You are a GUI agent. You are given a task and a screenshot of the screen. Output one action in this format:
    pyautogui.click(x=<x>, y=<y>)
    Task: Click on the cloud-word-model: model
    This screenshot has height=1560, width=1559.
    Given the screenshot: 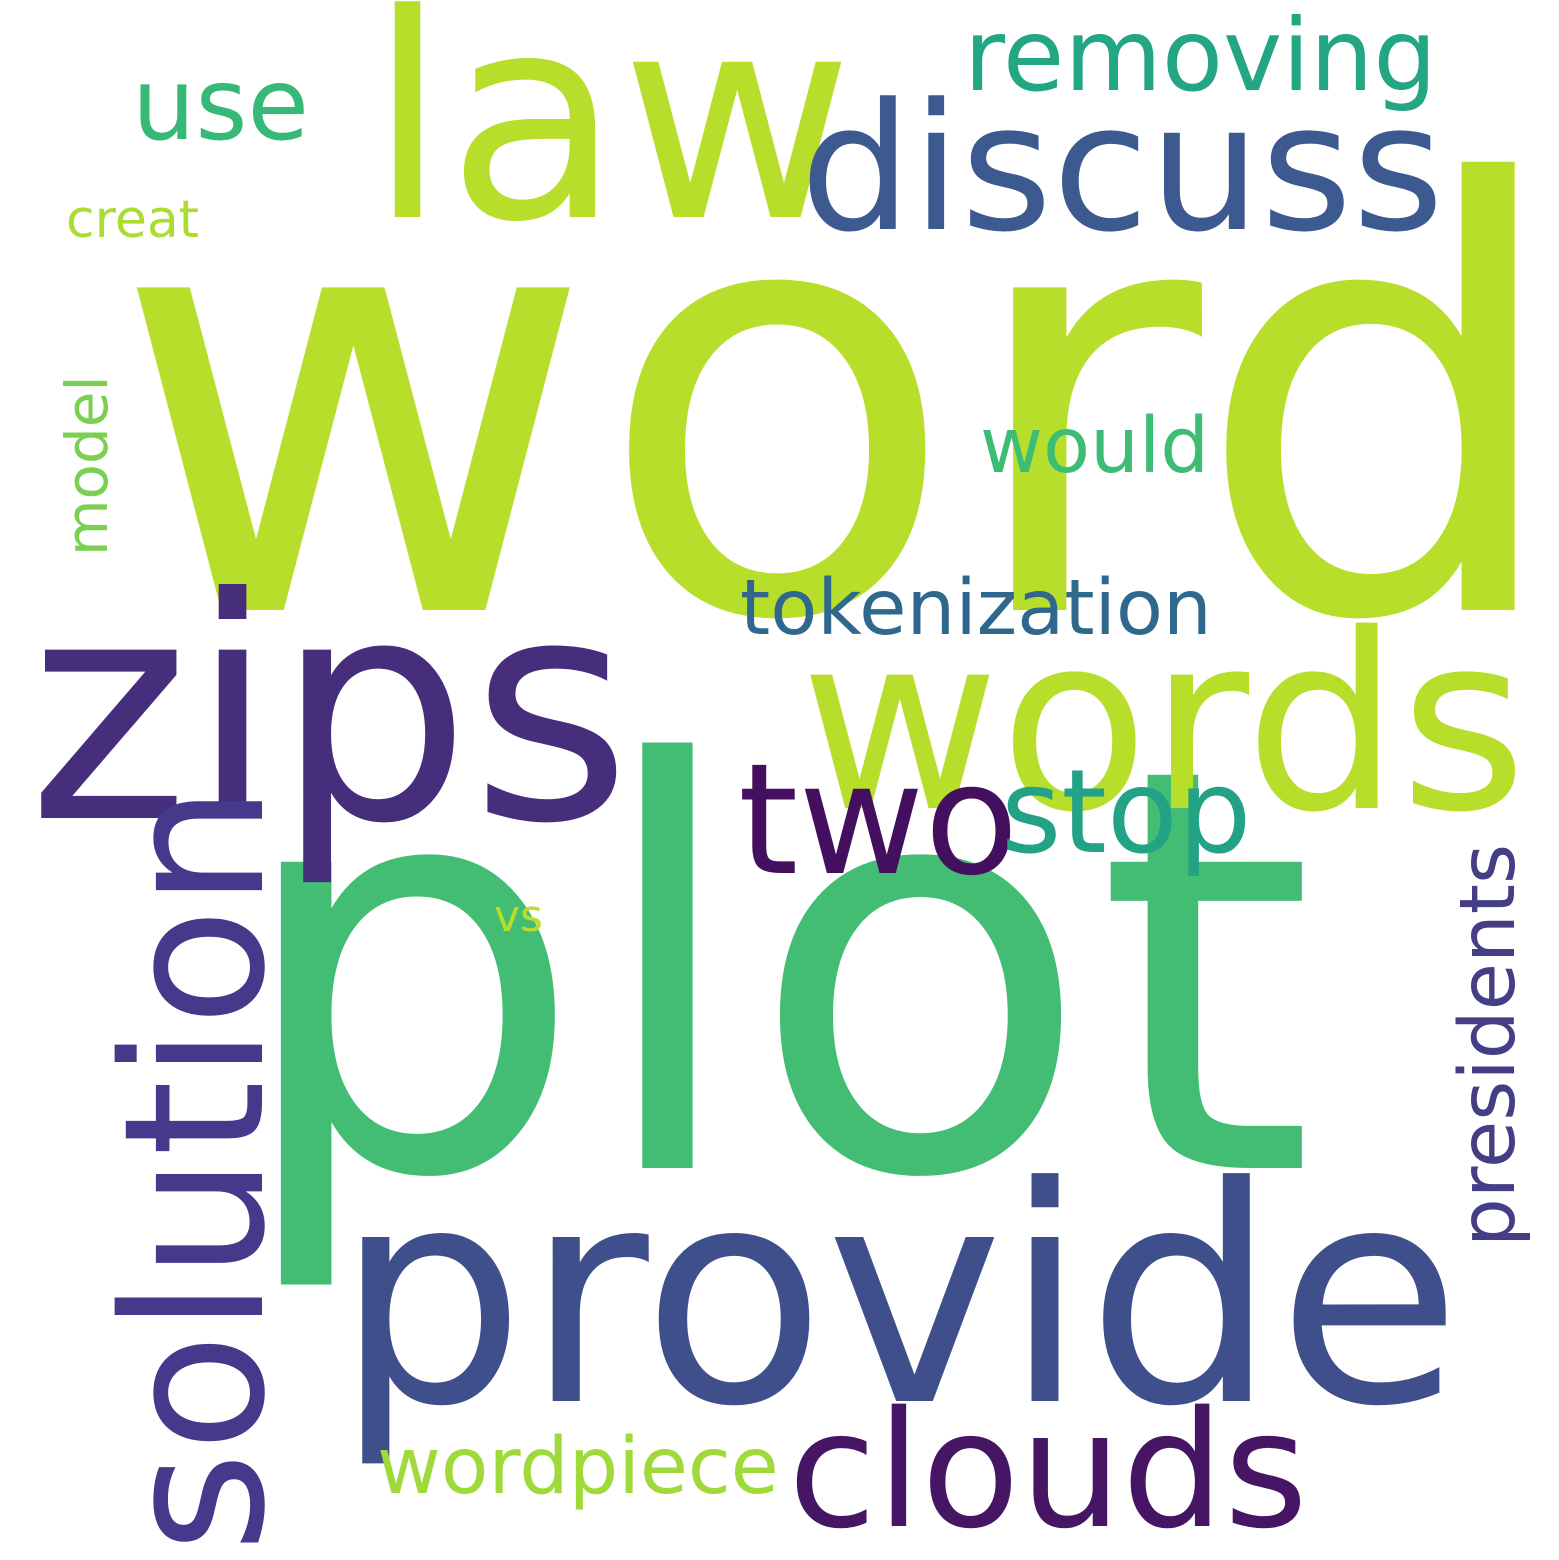 What is the action you would take?
    pyautogui.click(x=87, y=465)
    